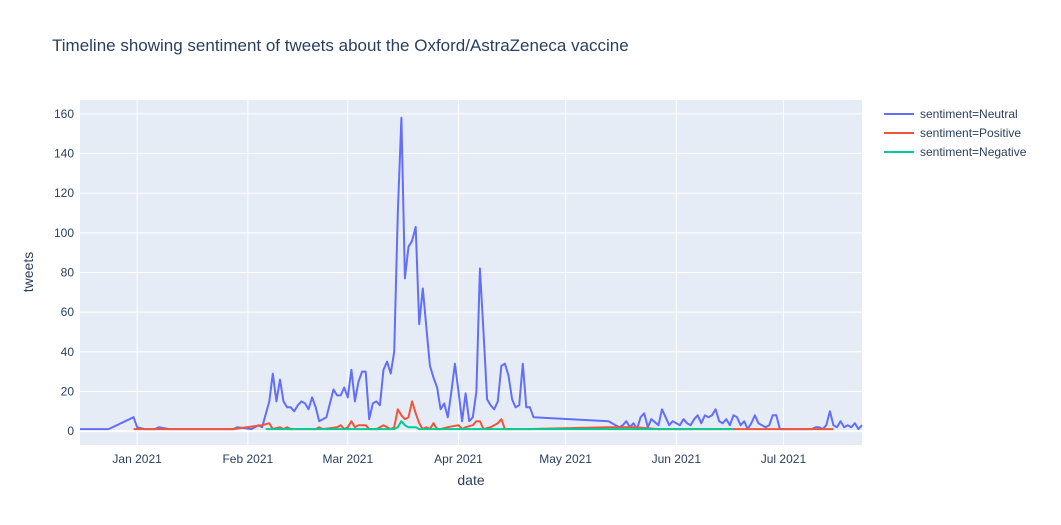 The image size is (1061, 525). I want to click on legend-item-negative: sentiment=Negative, so click(955, 152).